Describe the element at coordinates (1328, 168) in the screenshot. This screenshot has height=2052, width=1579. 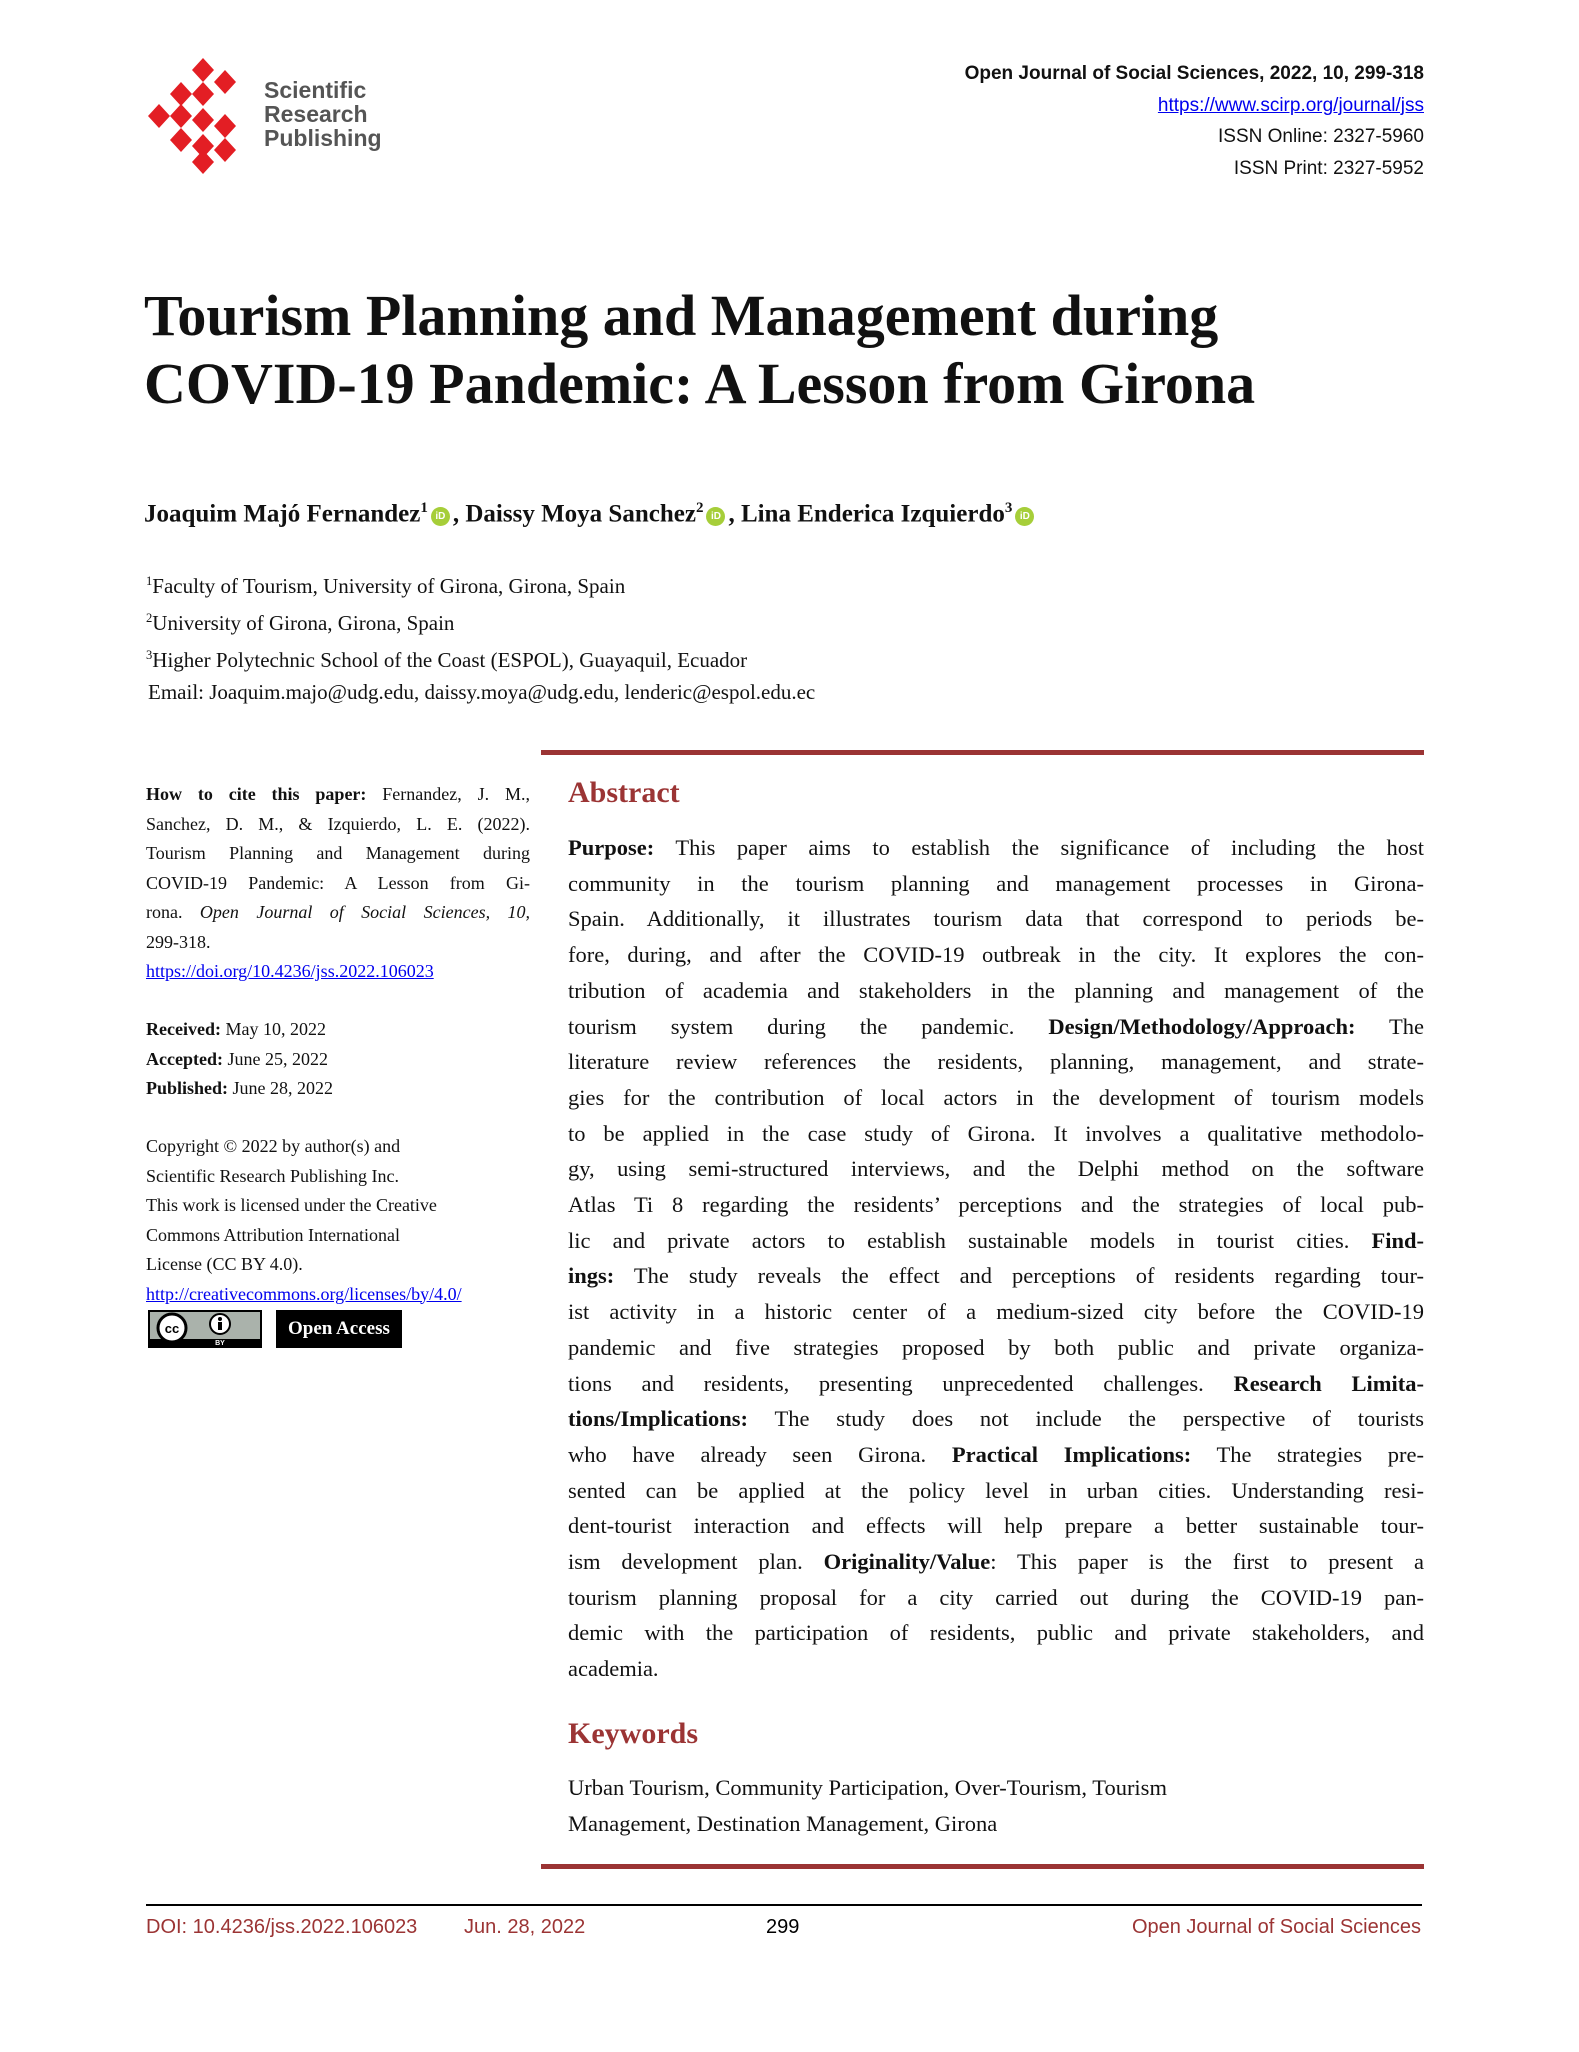
I see `issn-print: ISSN Print: 2327-5952` at that location.